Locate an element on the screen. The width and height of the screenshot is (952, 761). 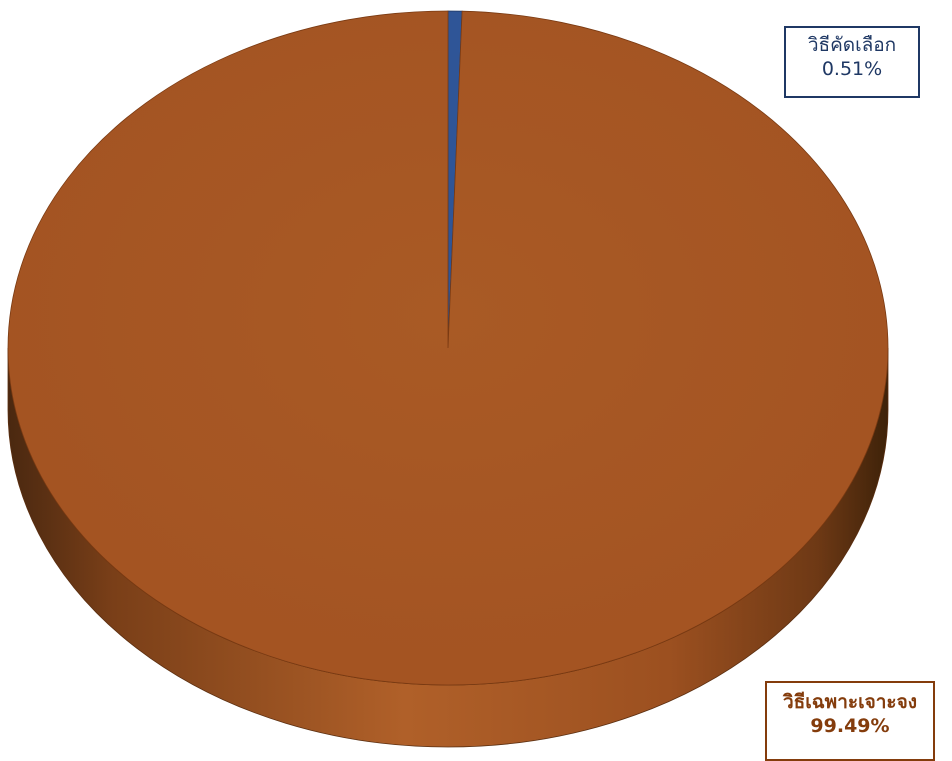
data-label-slice-1: วิธีคัดเลือก 0.51% is located at coordinates (852, 62).